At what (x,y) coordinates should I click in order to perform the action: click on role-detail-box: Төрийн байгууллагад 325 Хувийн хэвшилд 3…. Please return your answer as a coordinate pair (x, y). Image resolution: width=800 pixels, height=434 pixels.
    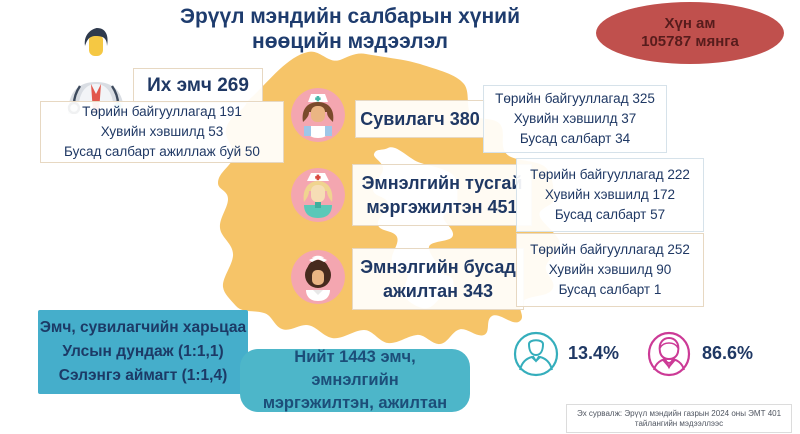
    Looking at the image, I should click on (575, 119).